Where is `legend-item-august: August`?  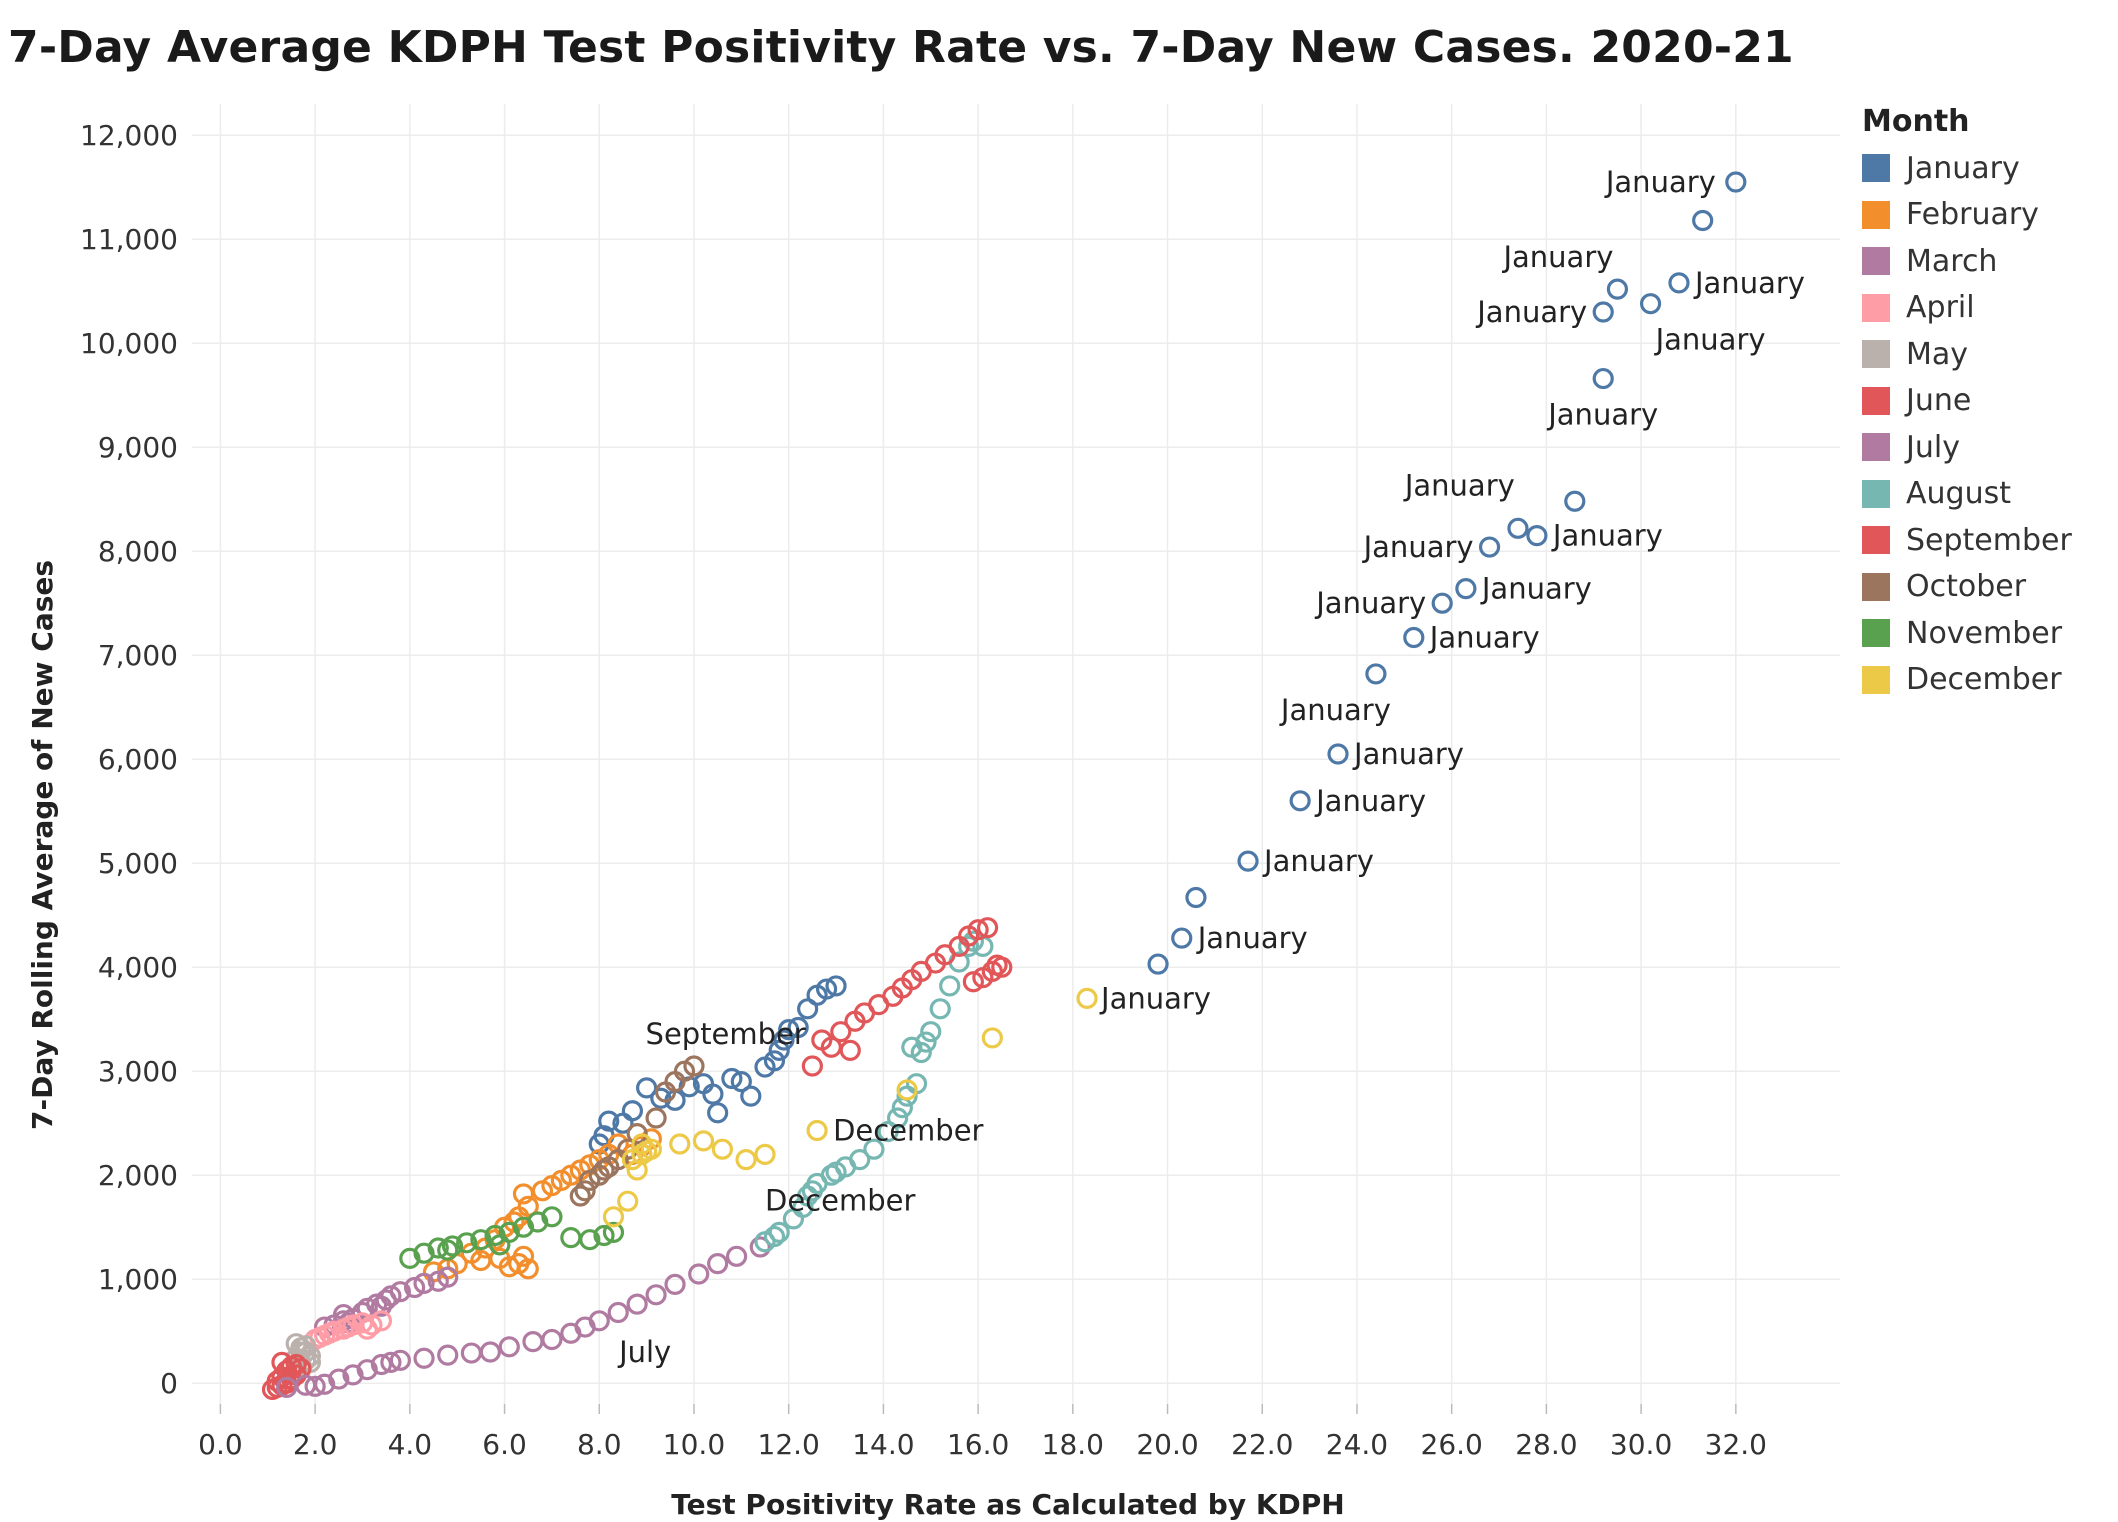
legend-item-august: August is located at coordinates (1967, 494).